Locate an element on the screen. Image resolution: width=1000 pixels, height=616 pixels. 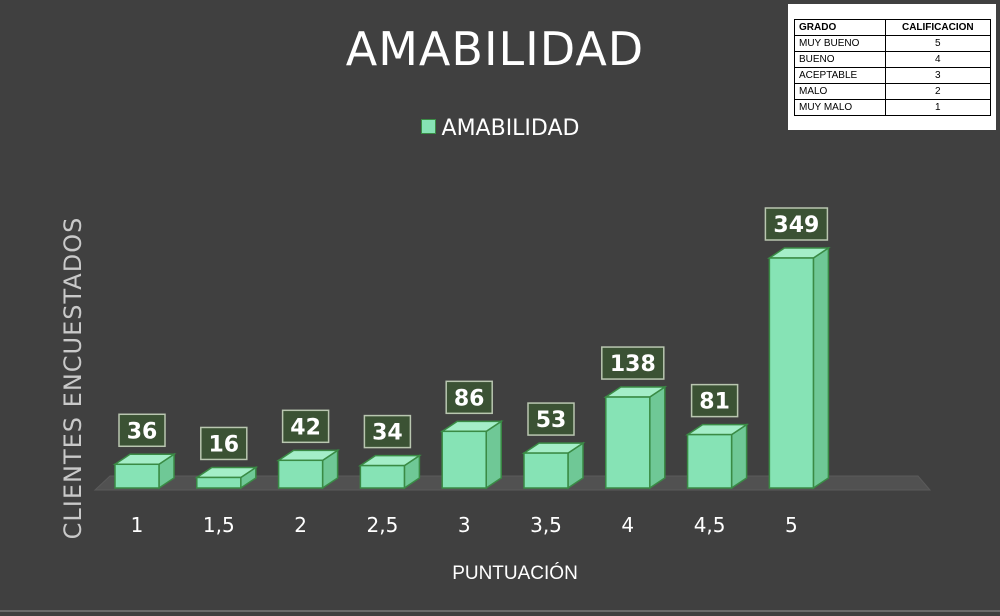
data-label: 138 is located at coordinates (633, 364).